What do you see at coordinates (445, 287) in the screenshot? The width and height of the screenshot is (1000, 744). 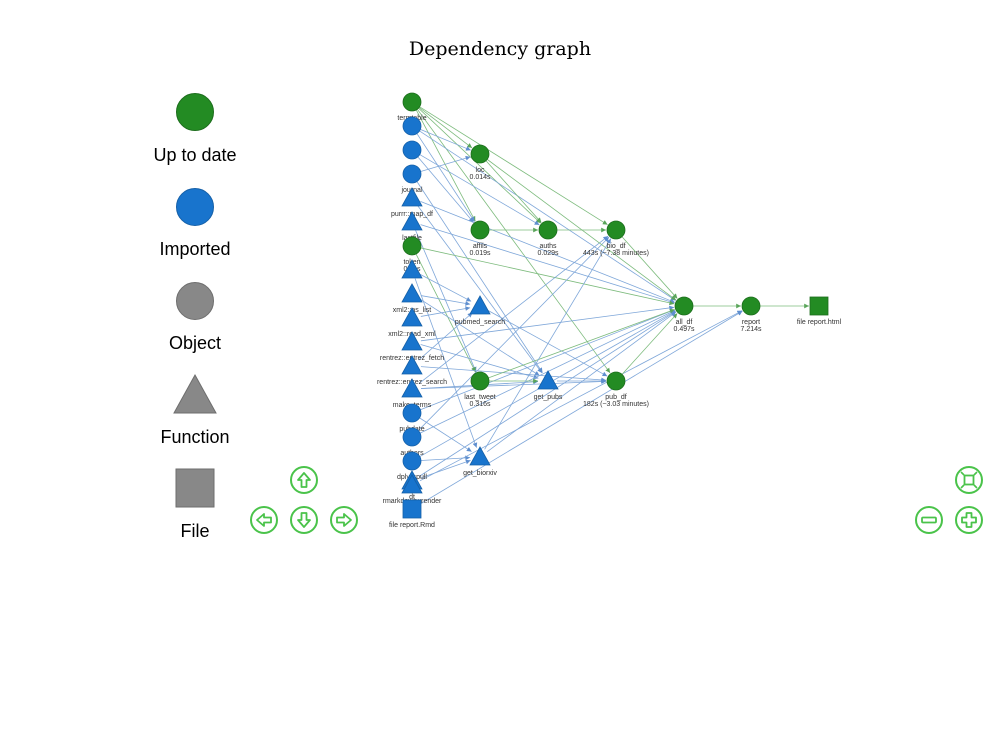 I see `edge-t8-to-pubmed_search` at bounding box center [445, 287].